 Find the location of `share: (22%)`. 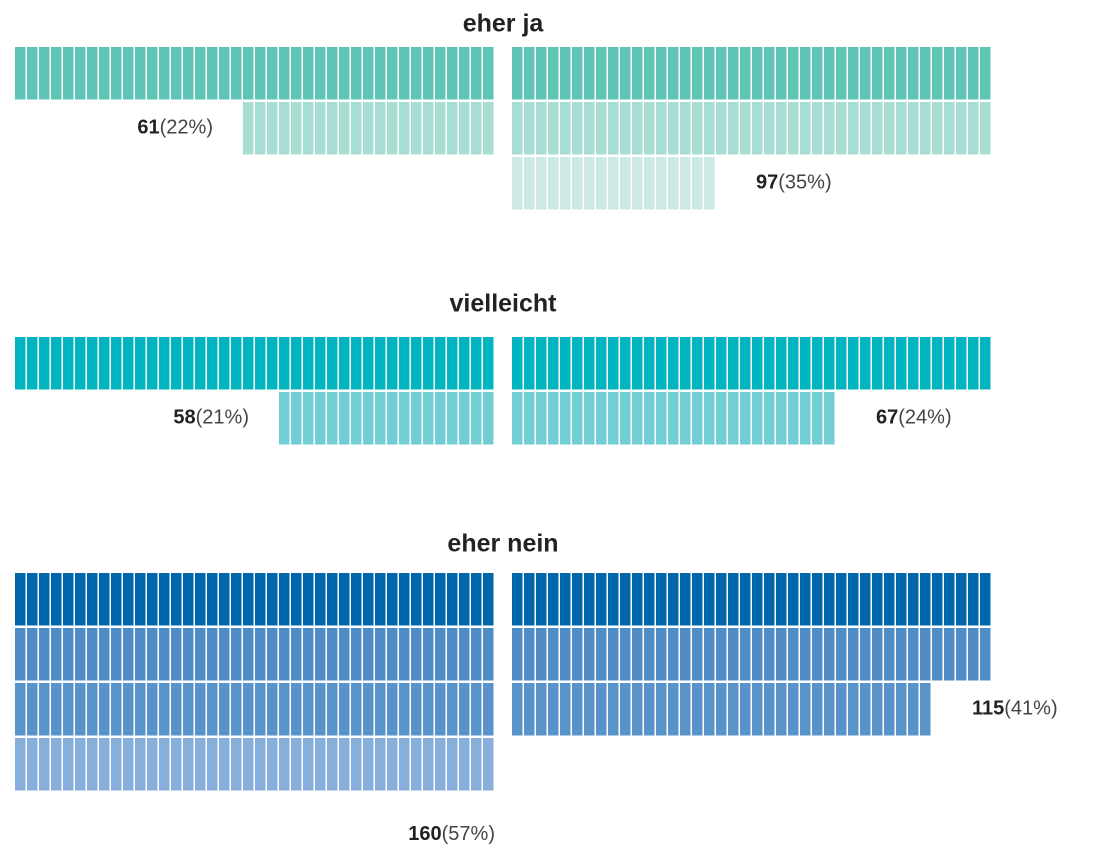

share: (22%) is located at coordinates (186, 128).